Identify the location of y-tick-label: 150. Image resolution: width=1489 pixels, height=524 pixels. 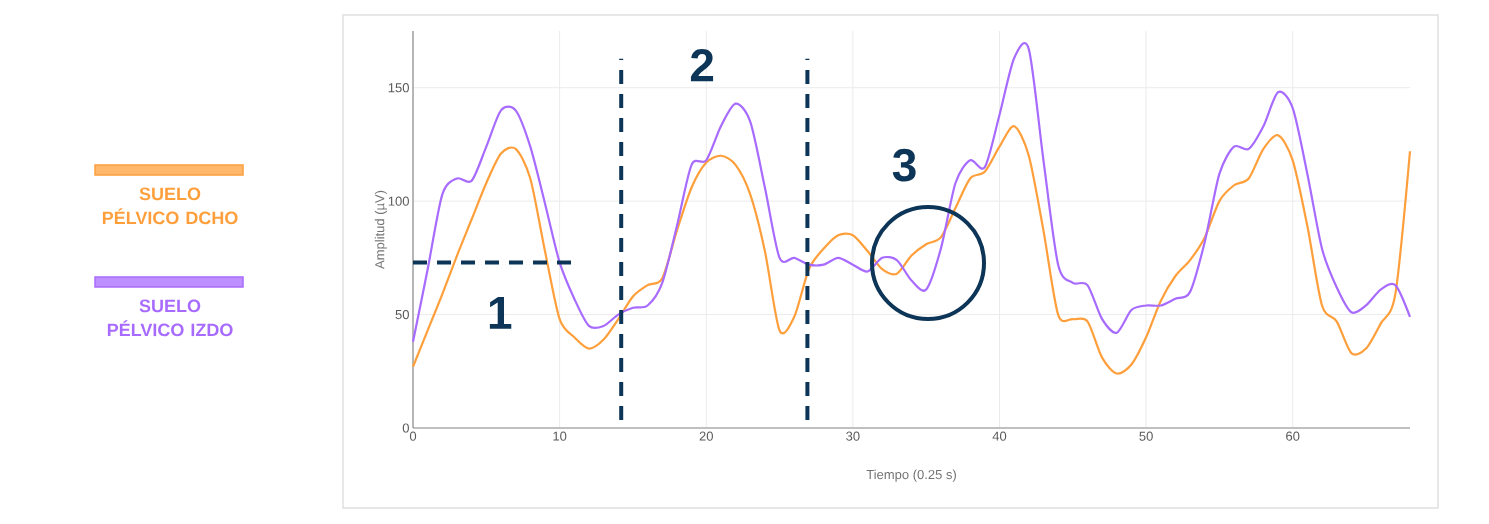
(398, 88).